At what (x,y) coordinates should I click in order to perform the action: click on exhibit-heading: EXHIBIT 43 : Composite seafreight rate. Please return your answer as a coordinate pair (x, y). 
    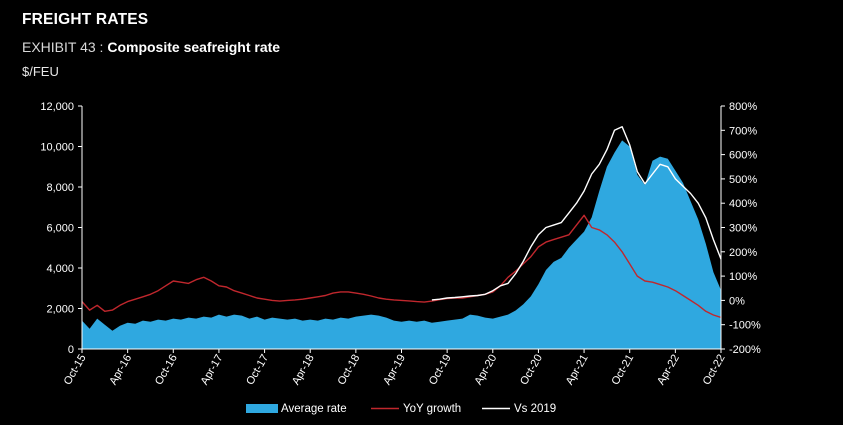
    Looking at the image, I should click on (151, 47).